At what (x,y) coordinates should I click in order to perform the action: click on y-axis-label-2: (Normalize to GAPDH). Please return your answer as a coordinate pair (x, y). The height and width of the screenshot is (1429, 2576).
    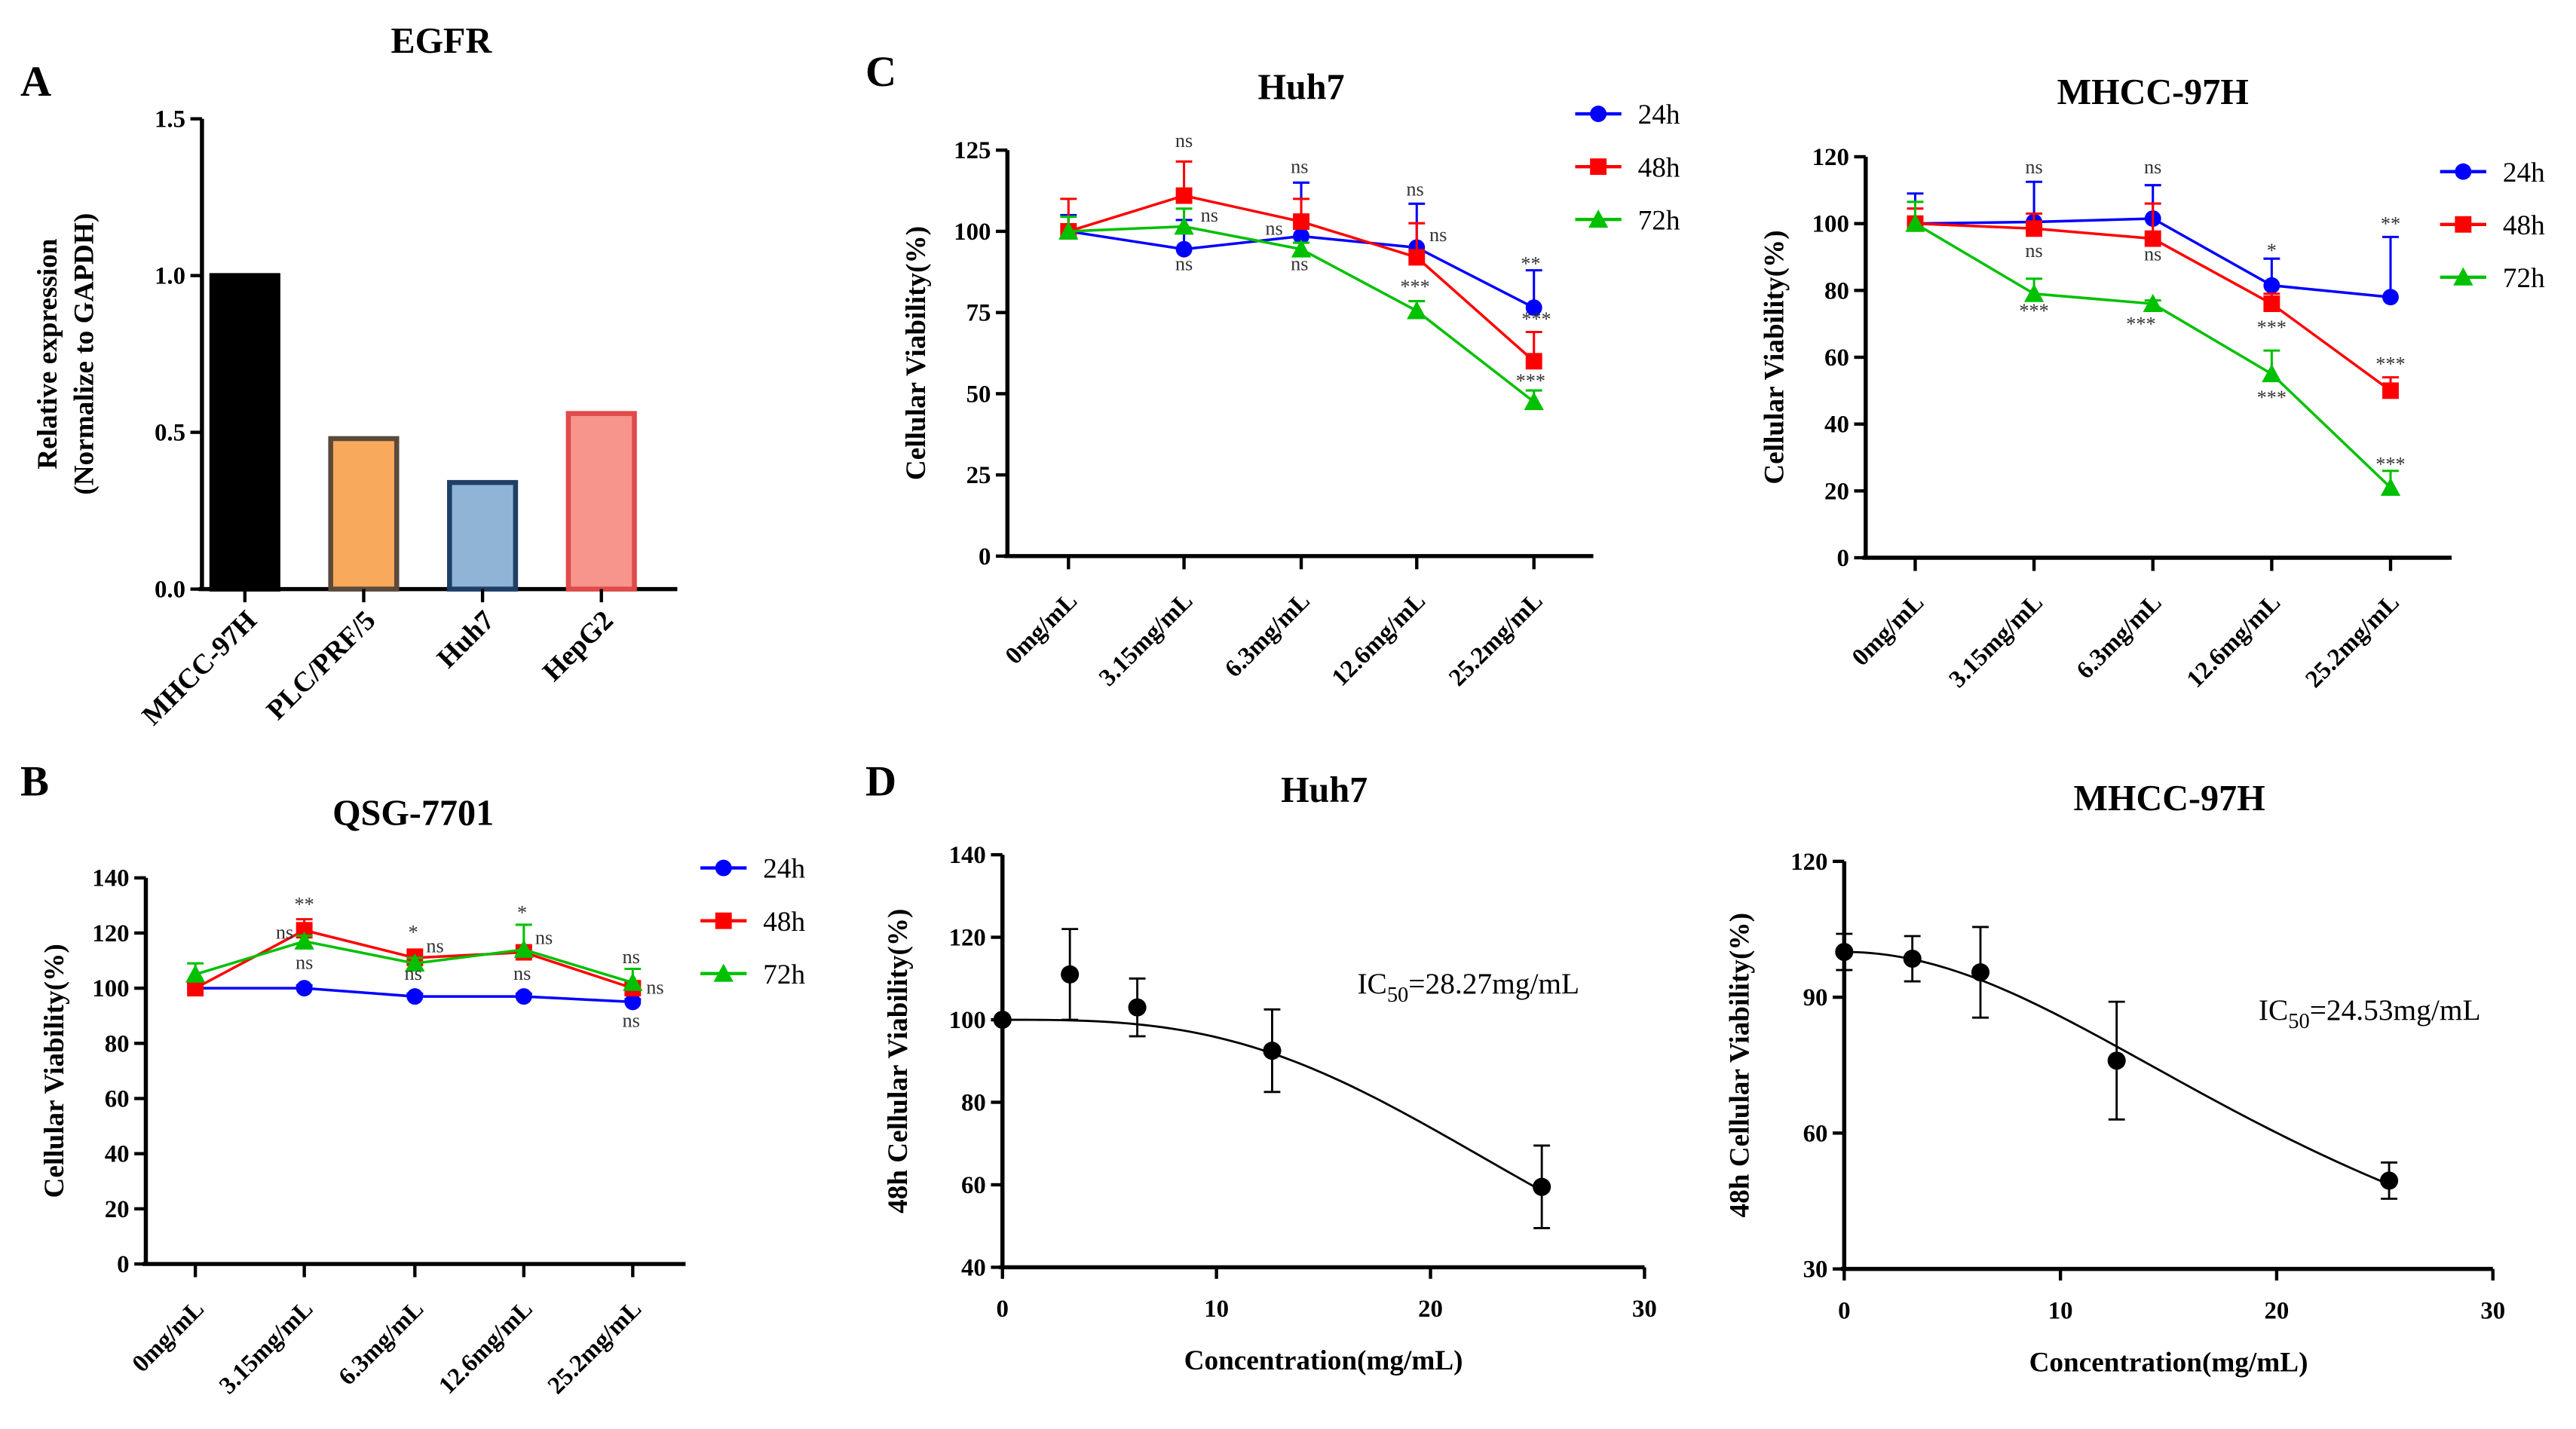
    Looking at the image, I should click on (84, 354).